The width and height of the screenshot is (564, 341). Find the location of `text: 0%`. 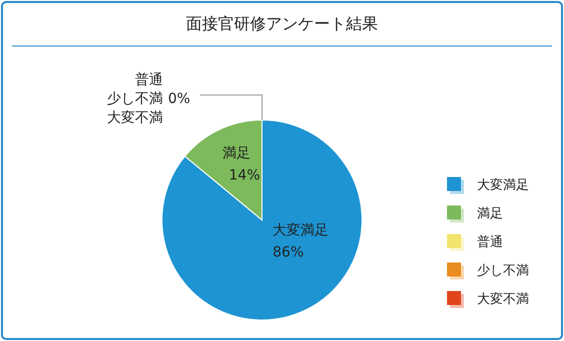

text: 0% is located at coordinates (179, 99).